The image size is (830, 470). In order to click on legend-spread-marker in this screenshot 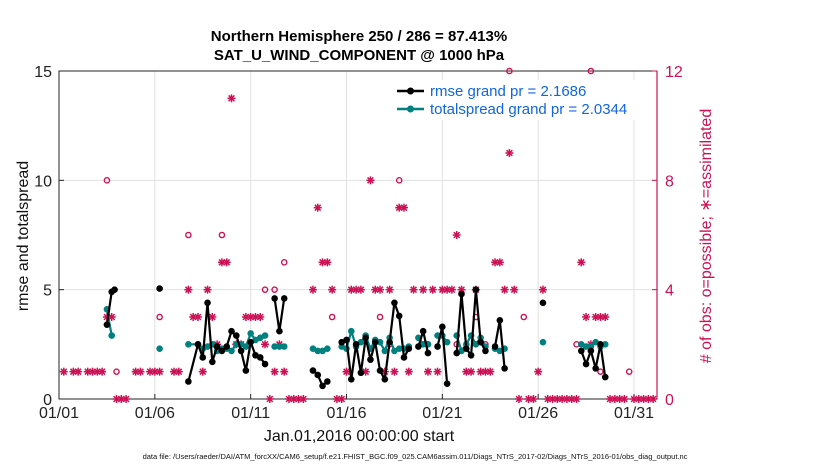, I will do `click(410, 109)`.